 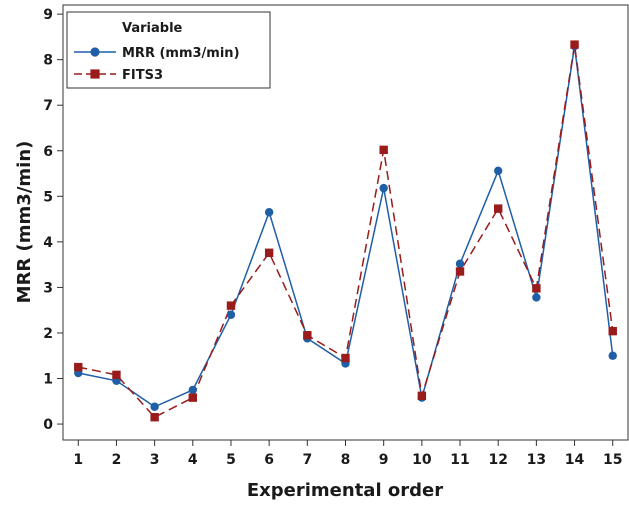 I want to click on y-axis-ticks: 0 1 2 3 4 5 6 7 8 9, so click(x=53, y=220).